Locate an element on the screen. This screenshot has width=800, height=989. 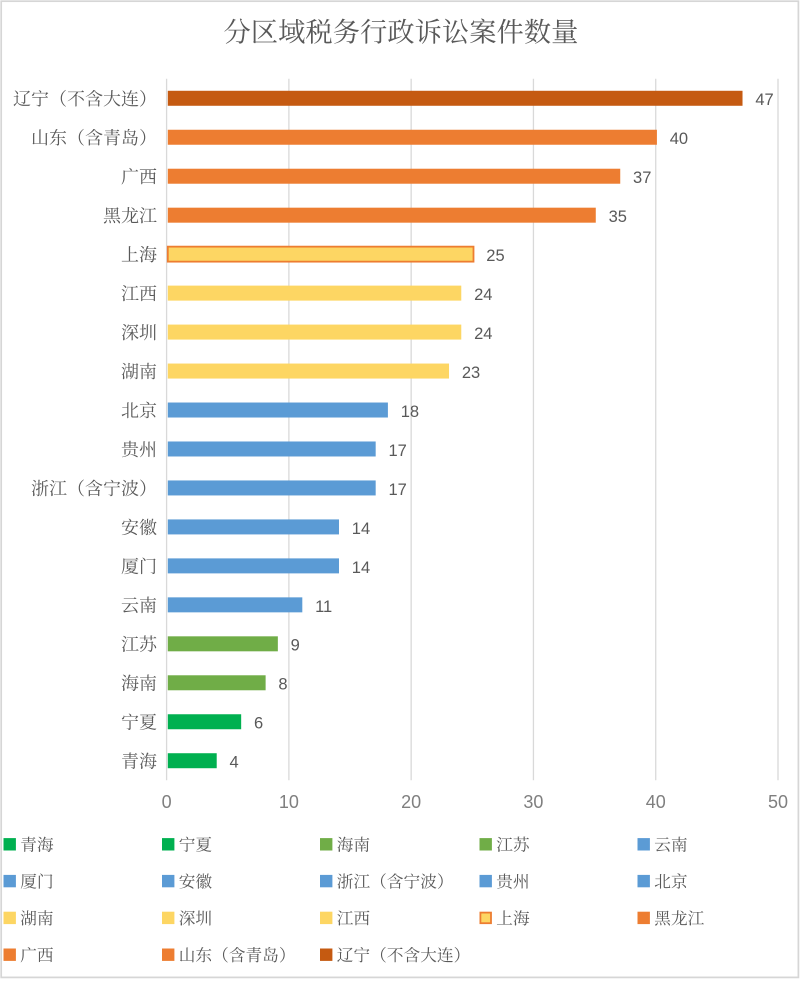
svg-text: 4 is located at coordinates (234, 763).